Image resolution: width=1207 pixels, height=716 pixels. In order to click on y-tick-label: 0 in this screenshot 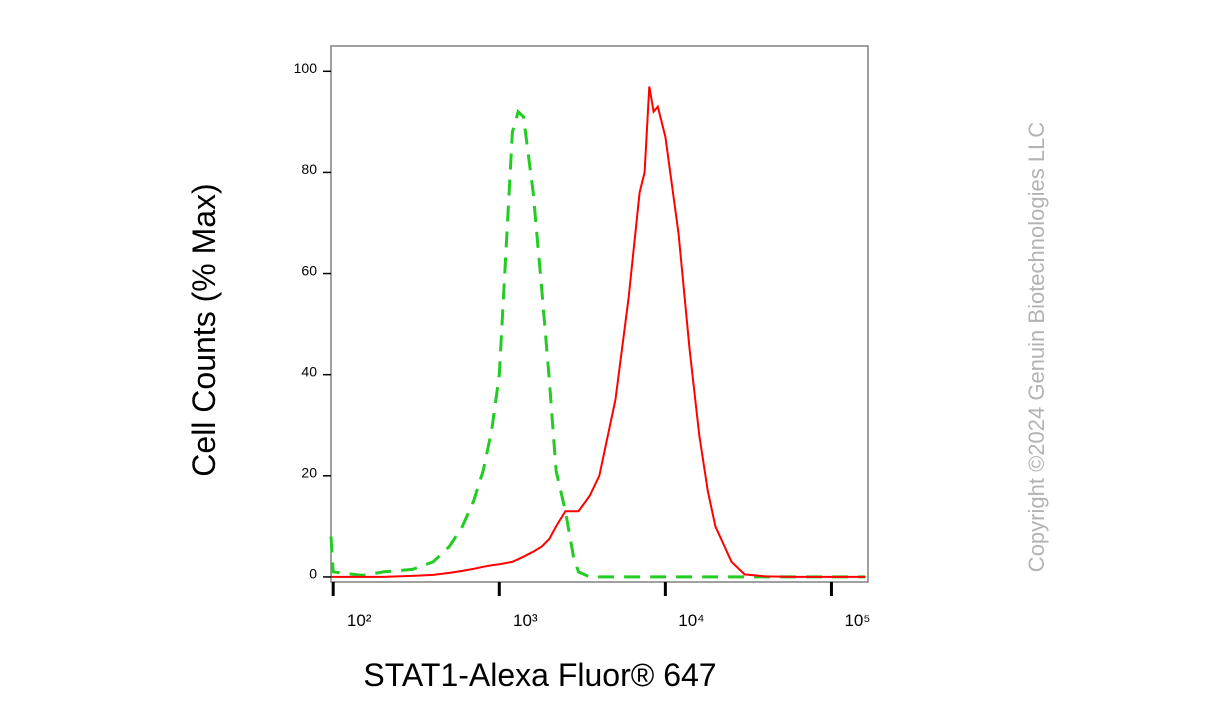, I will do `click(313, 574)`.